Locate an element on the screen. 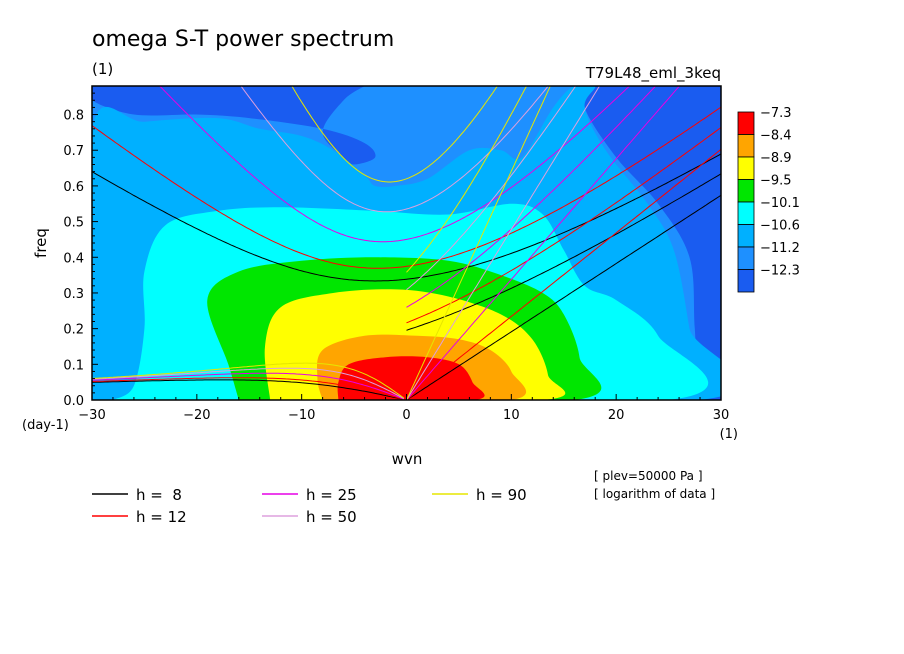 The width and height of the screenshot is (904, 654). legend-label: h = 8 is located at coordinates (159, 495).